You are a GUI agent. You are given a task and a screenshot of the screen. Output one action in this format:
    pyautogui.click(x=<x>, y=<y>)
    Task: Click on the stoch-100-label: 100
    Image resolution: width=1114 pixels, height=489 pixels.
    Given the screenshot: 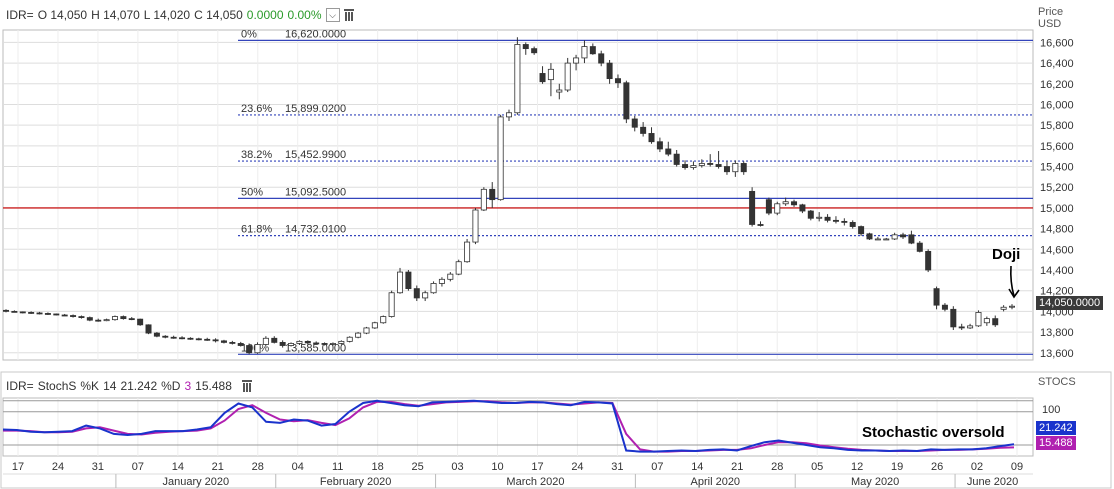 What is the action you would take?
    pyautogui.click(x=1051, y=410)
    